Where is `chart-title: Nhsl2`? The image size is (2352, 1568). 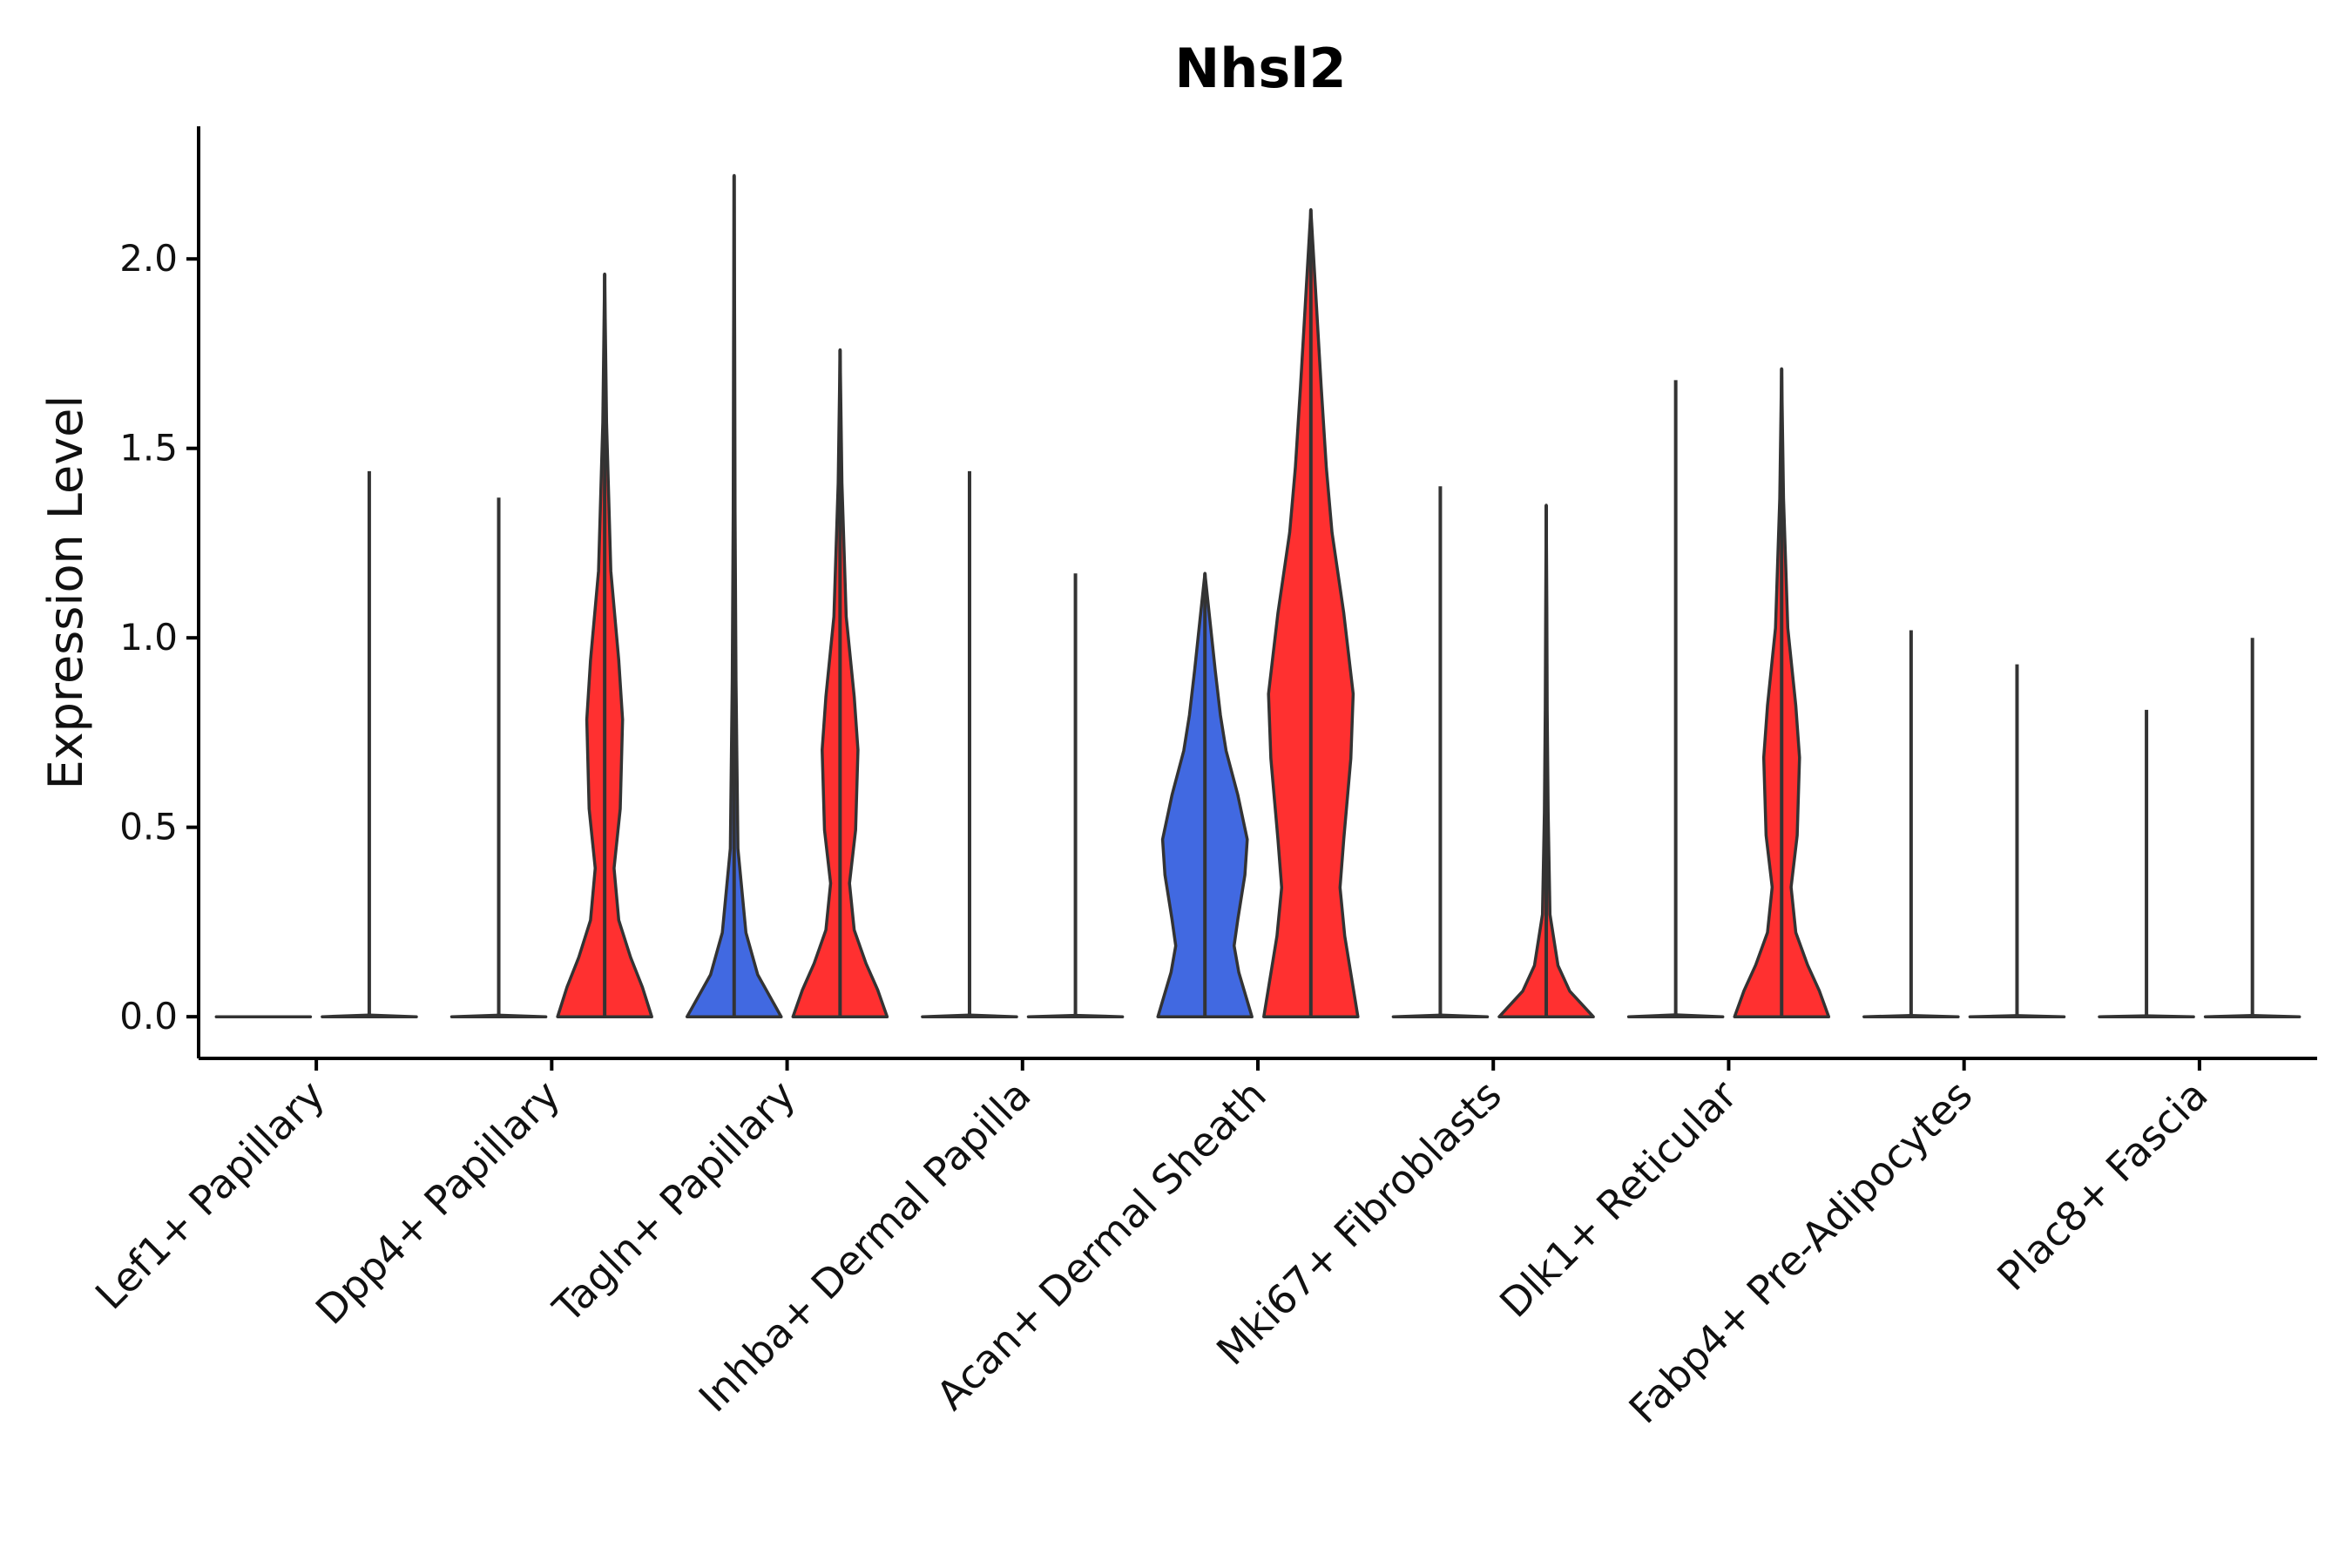 chart-title: Nhsl2 is located at coordinates (1260, 68).